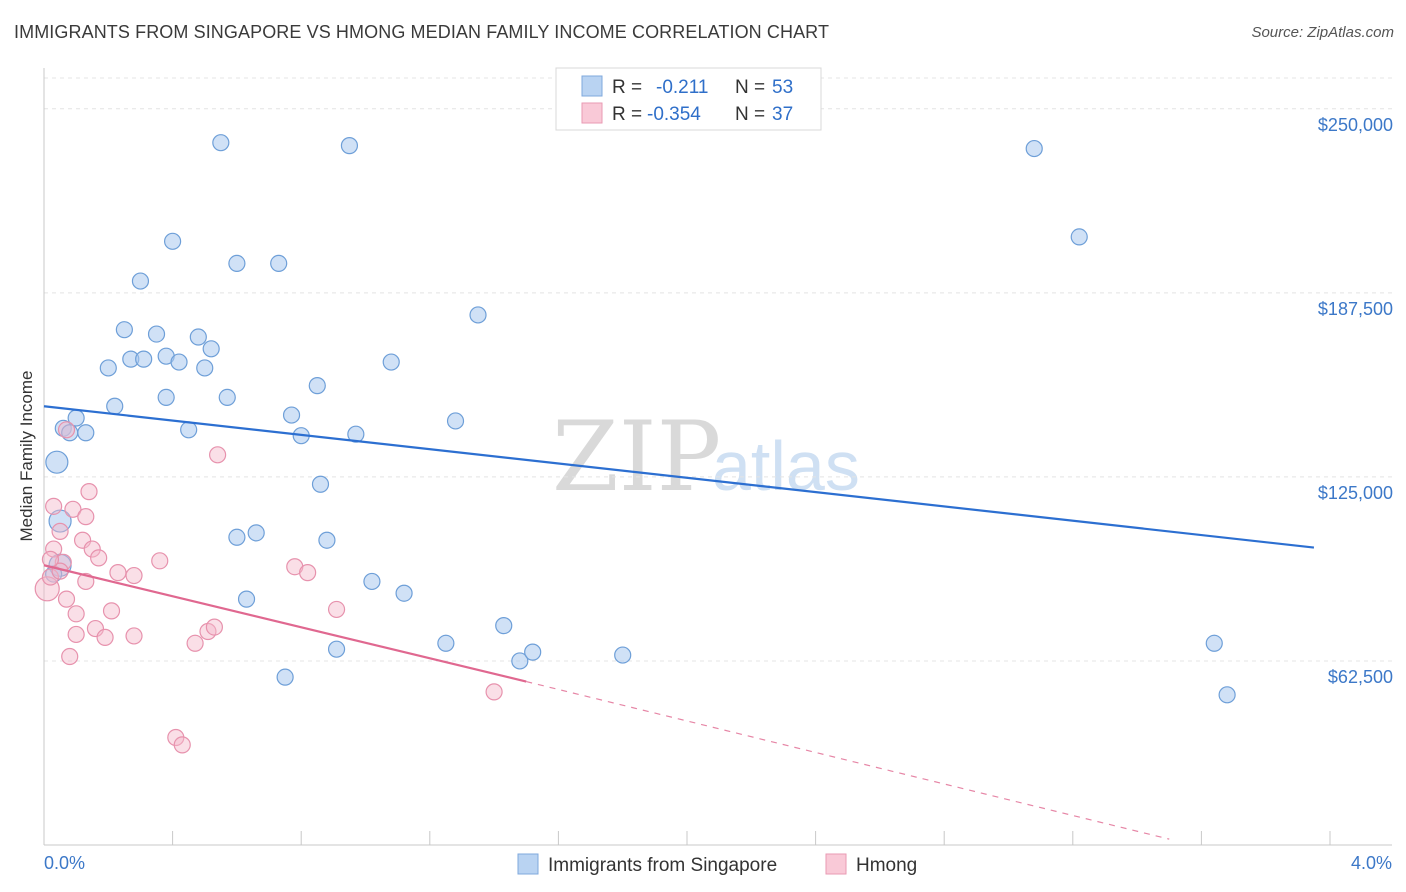  I want to click on y-tick-label: $187,500, so click(1355, 309).